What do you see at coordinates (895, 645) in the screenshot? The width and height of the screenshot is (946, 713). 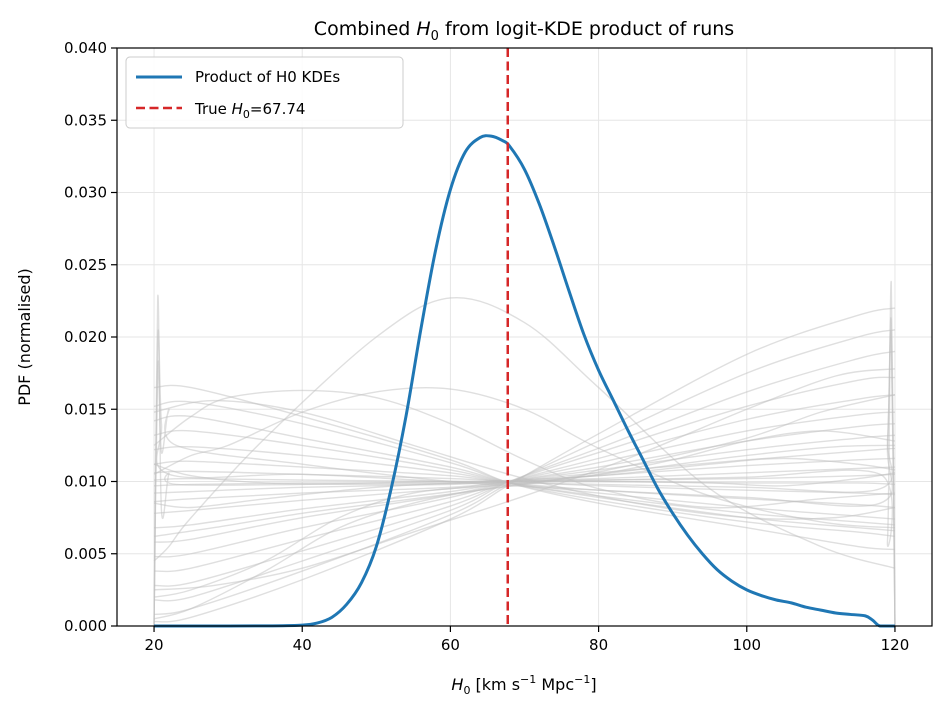 I see `x-tick-label-5: 120` at bounding box center [895, 645].